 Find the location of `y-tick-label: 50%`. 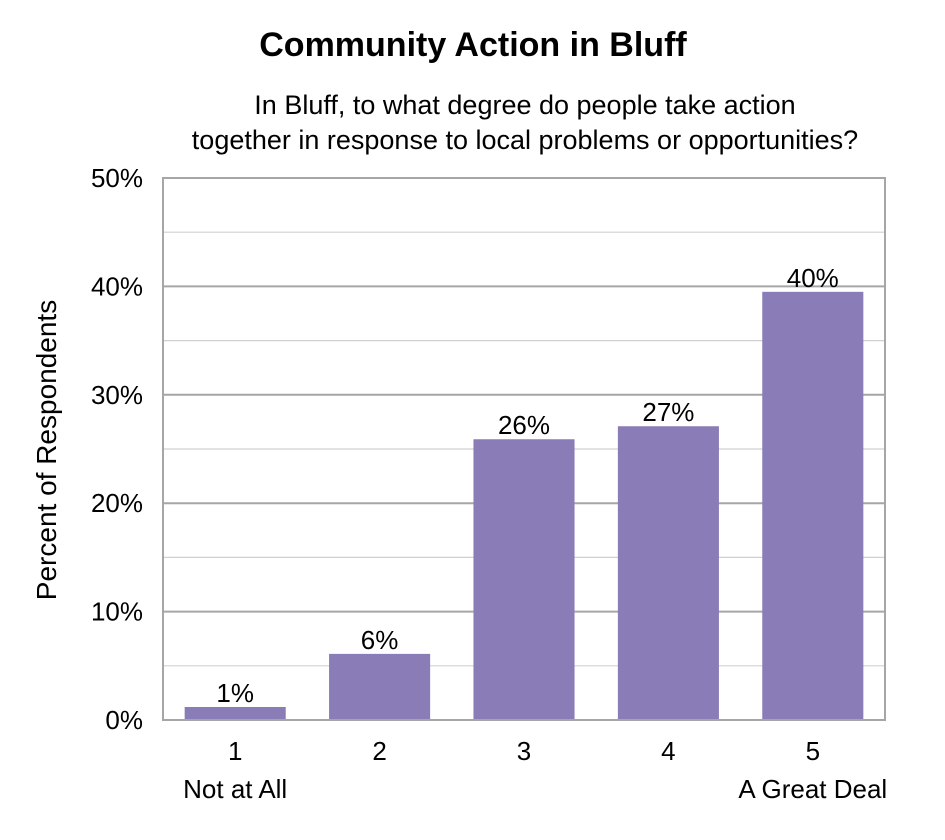

y-tick-label: 50% is located at coordinates (117, 178).